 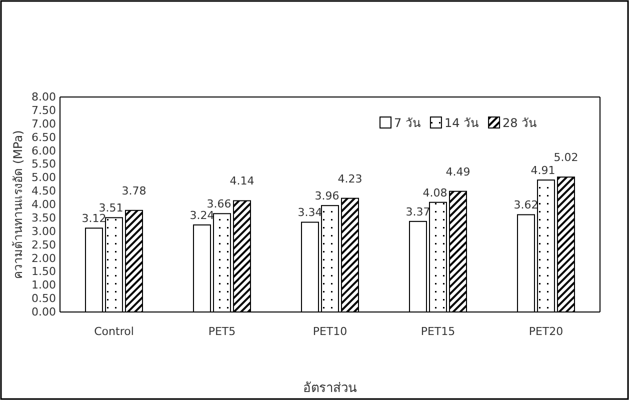 What do you see at coordinates (44, 151) in the screenshot?
I see `y-tick-label: 6.00` at bounding box center [44, 151].